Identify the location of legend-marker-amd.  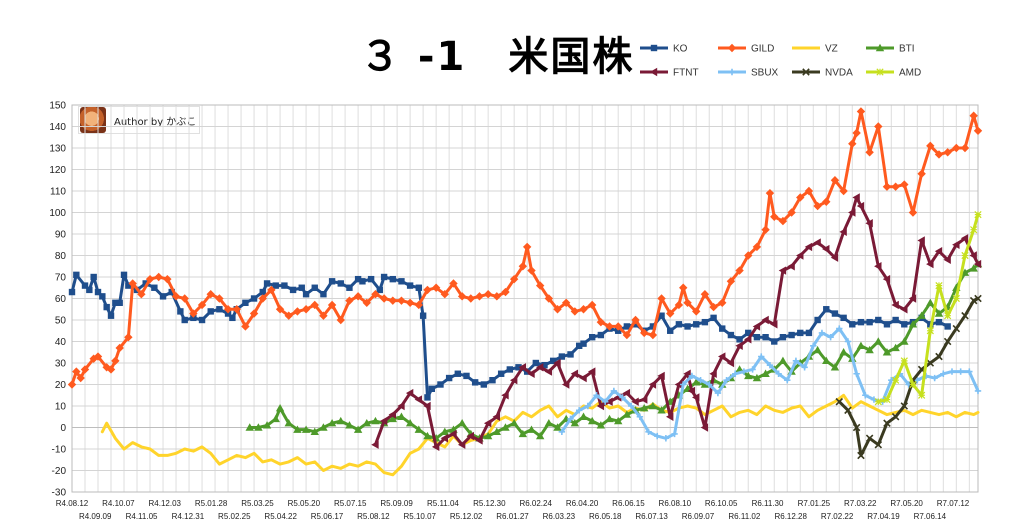
(880, 72).